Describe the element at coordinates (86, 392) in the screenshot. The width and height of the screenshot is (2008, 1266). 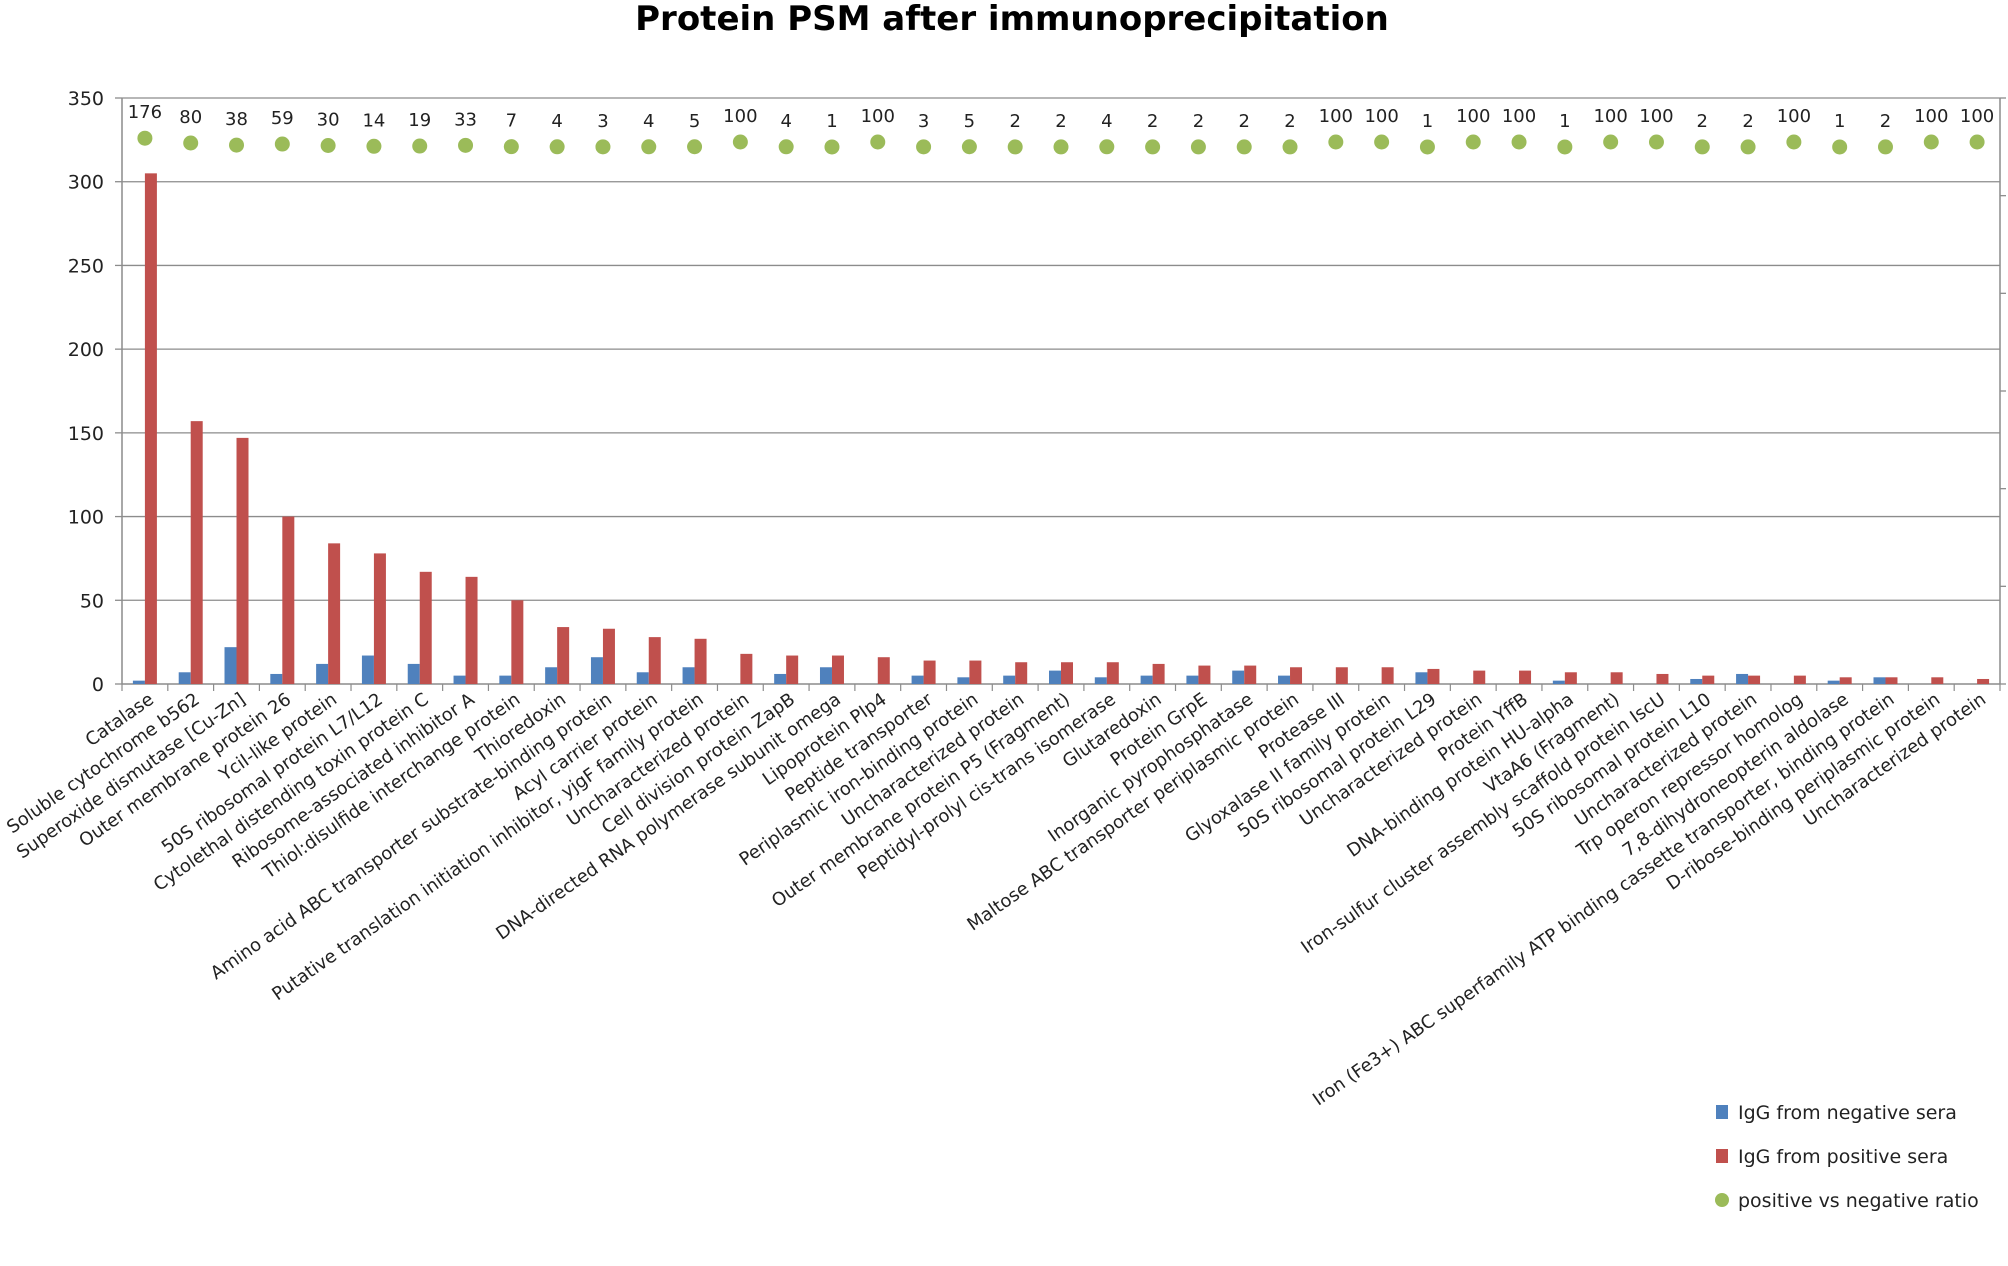
I see `y-axis-ticks: 0 50 100 150 200 250 300 350` at that location.